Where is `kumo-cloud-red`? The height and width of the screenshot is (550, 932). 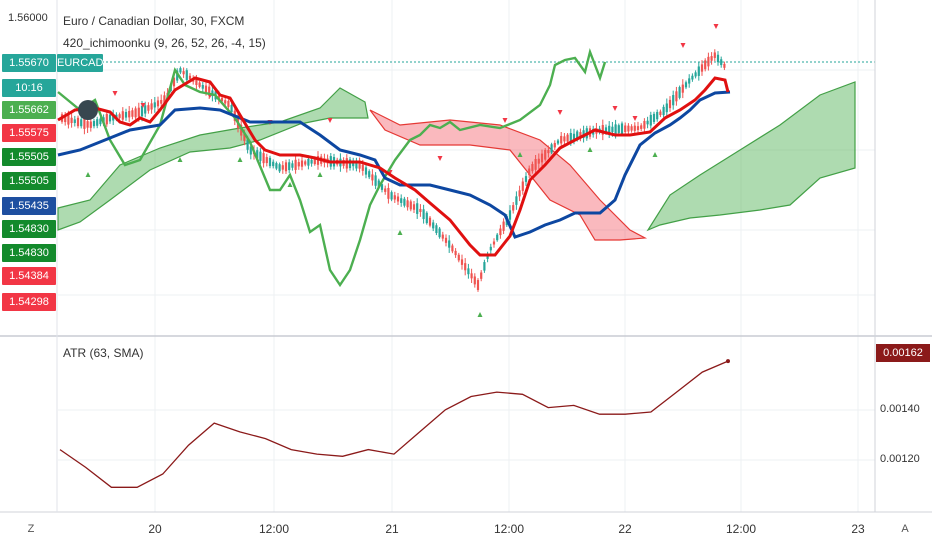 kumo-cloud-red is located at coordinates (508, 175).